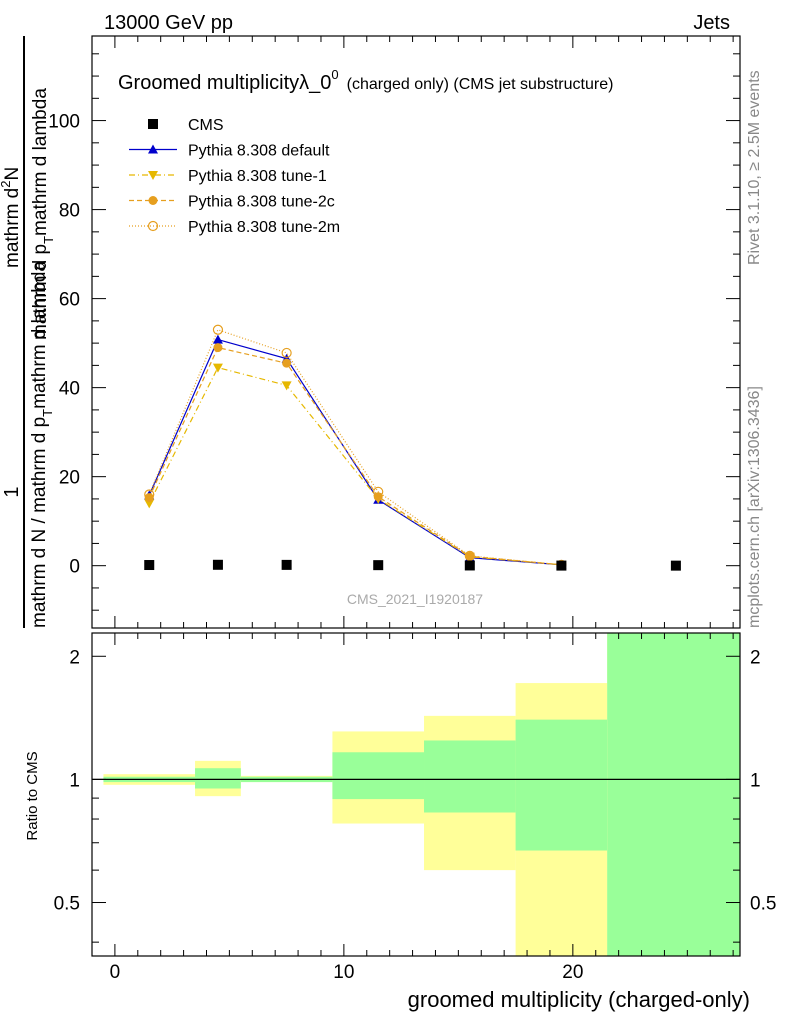 The height and width of the screenshot is (1024, 786). Describe the element at coordinates (11, 217) in the screenshot. I see `ylabel-top-numerator: mathrm d2N` at that location.